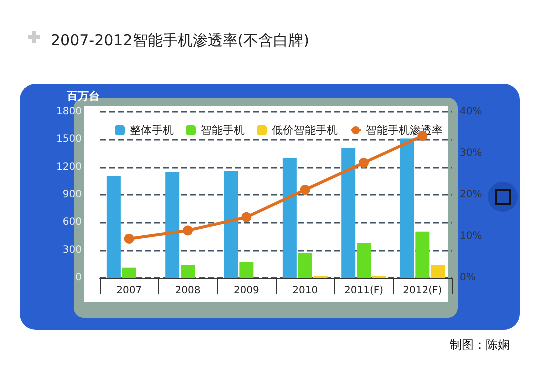 The image size is (540, 373). I want to click on y2-tick-label: 20%, so click(471, 195).